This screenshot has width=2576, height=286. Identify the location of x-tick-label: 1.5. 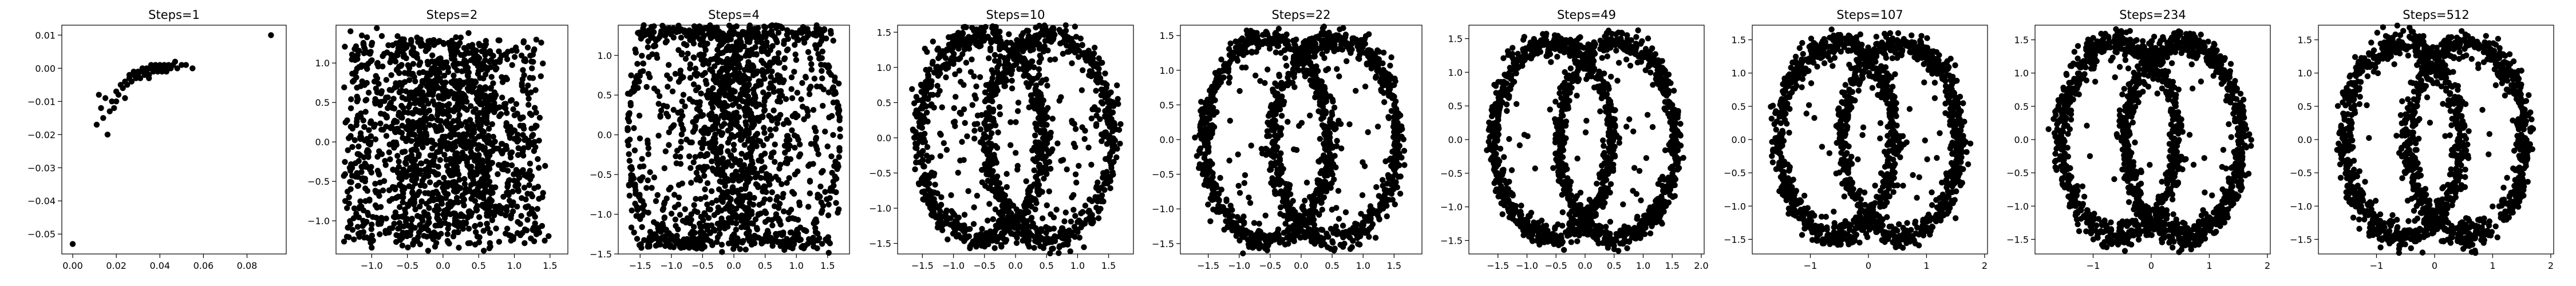
(827, 265).